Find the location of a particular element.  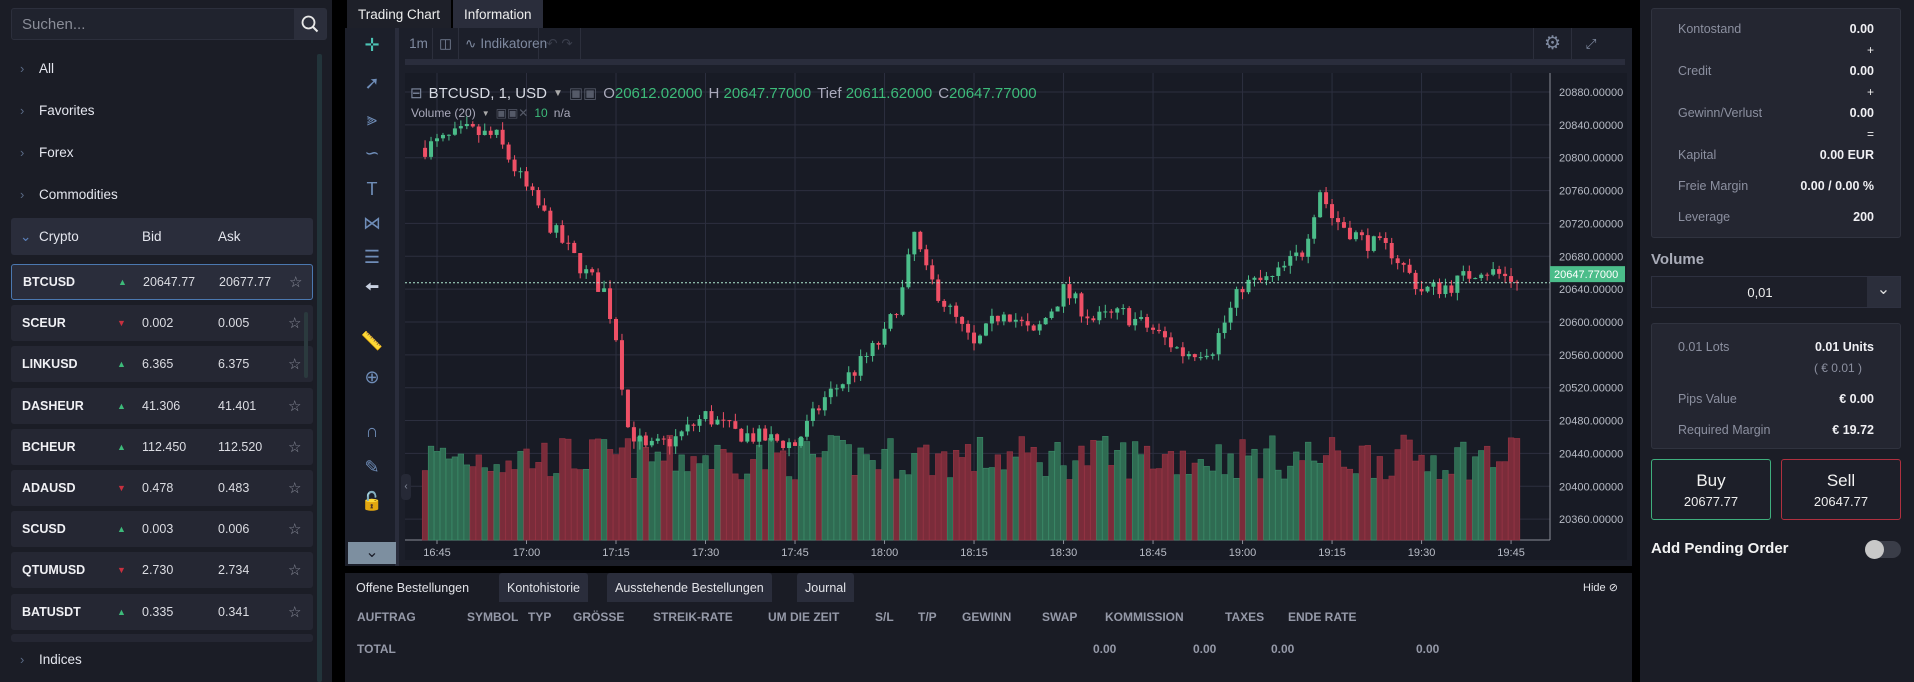

arrow-left-icon: 🠨 is located at coordinates (372, 287).